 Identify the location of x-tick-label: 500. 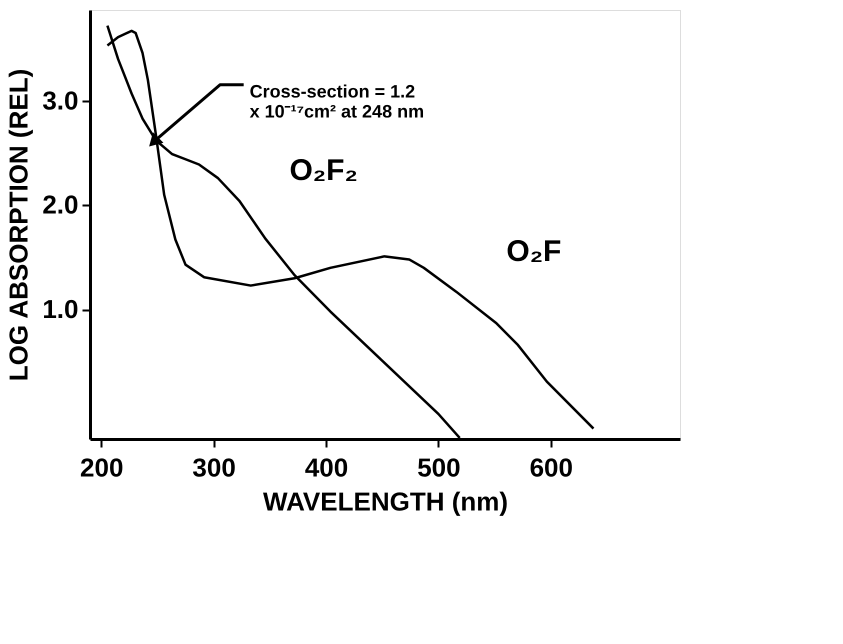
(439, 467).